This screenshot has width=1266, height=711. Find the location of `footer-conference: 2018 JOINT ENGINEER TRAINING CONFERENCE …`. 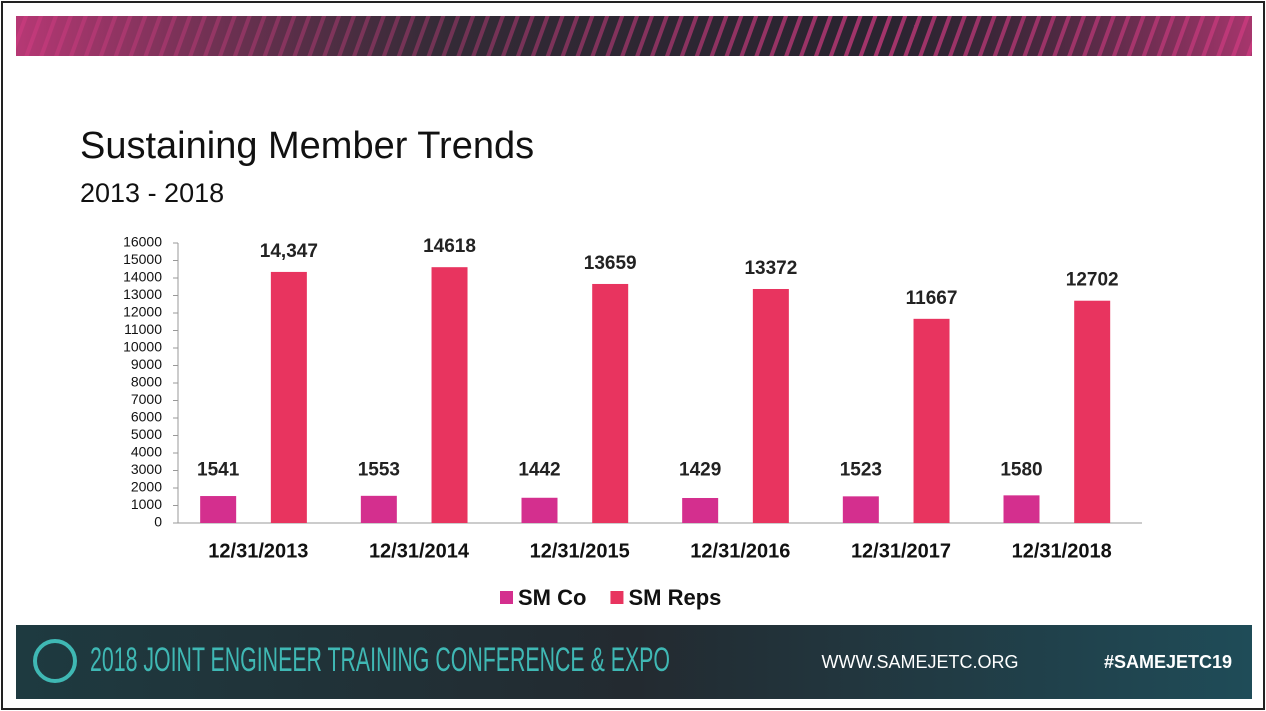

footer-conference: 2018 JOINT ENGINEER TRAINING CONFERENCE … is located at coordinates (380, 660).